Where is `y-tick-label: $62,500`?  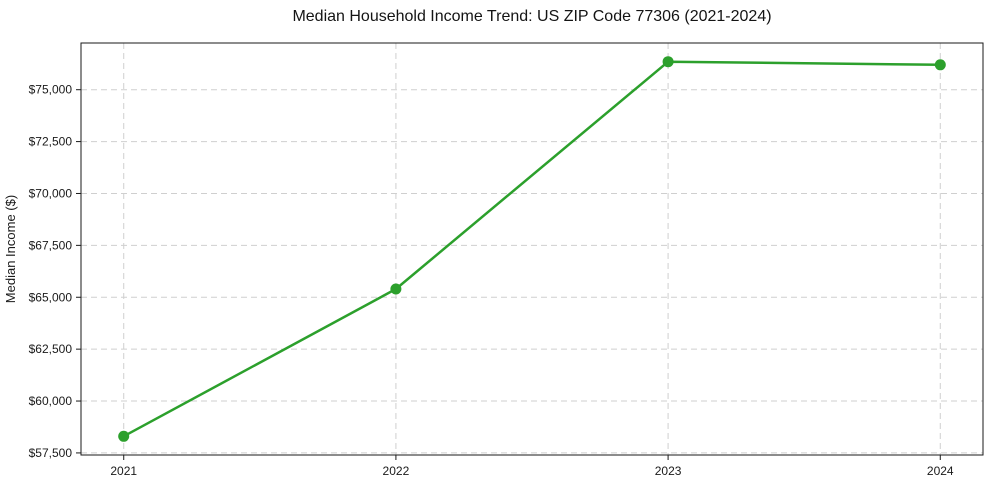 y-tick-label: $62,500 is located at coordinates (51, 349).